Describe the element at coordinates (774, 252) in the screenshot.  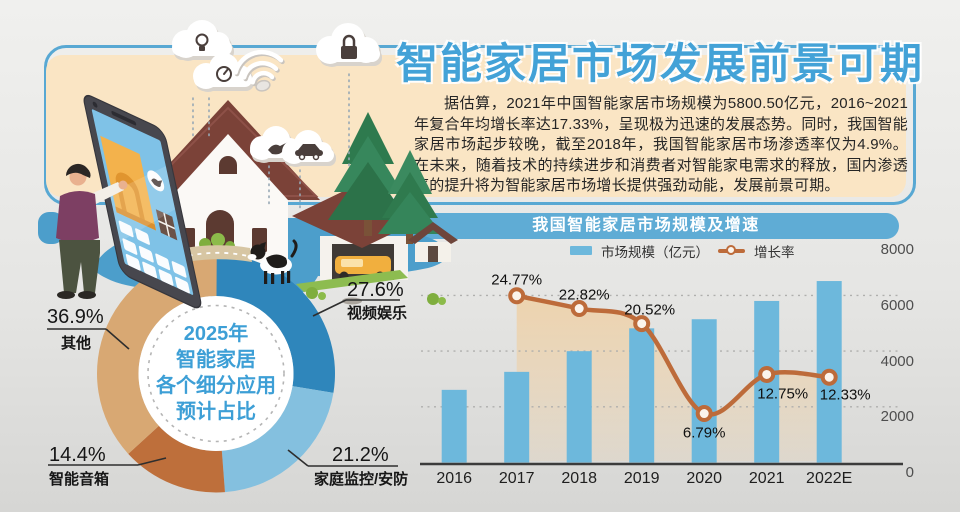
I see `line-series-label: 增长率` at that location.